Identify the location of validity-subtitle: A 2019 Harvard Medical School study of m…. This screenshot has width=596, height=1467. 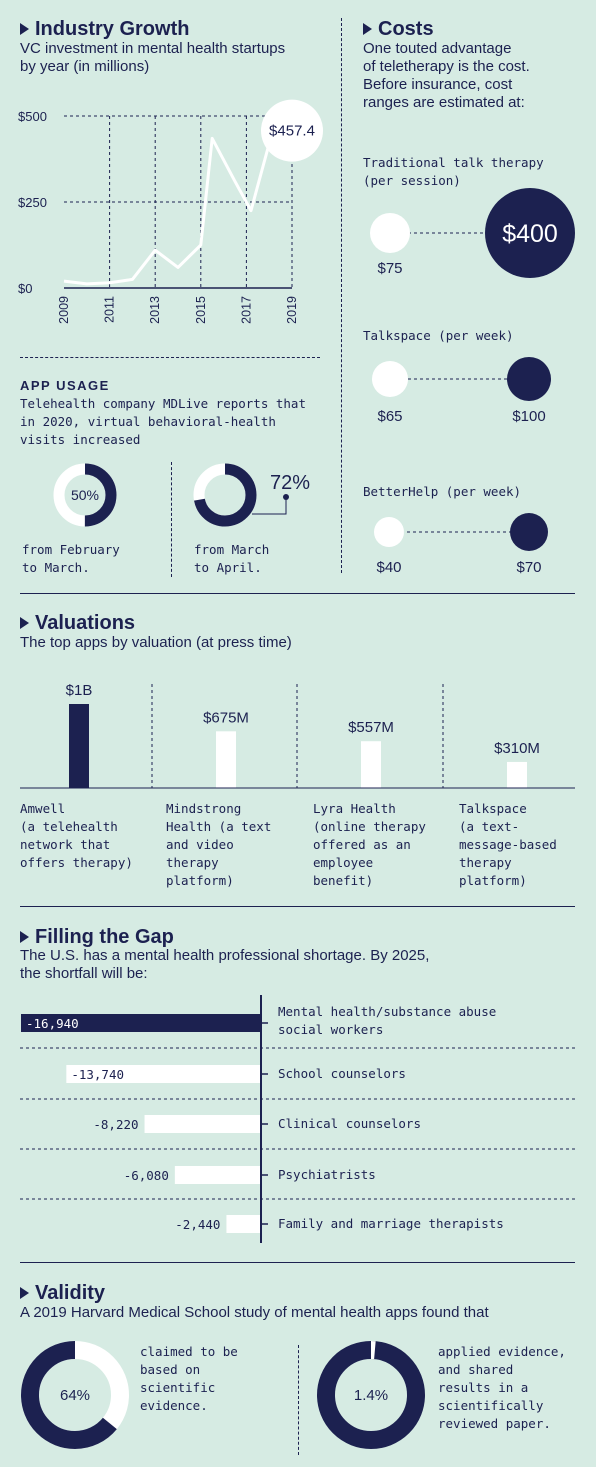
(254, 1312).